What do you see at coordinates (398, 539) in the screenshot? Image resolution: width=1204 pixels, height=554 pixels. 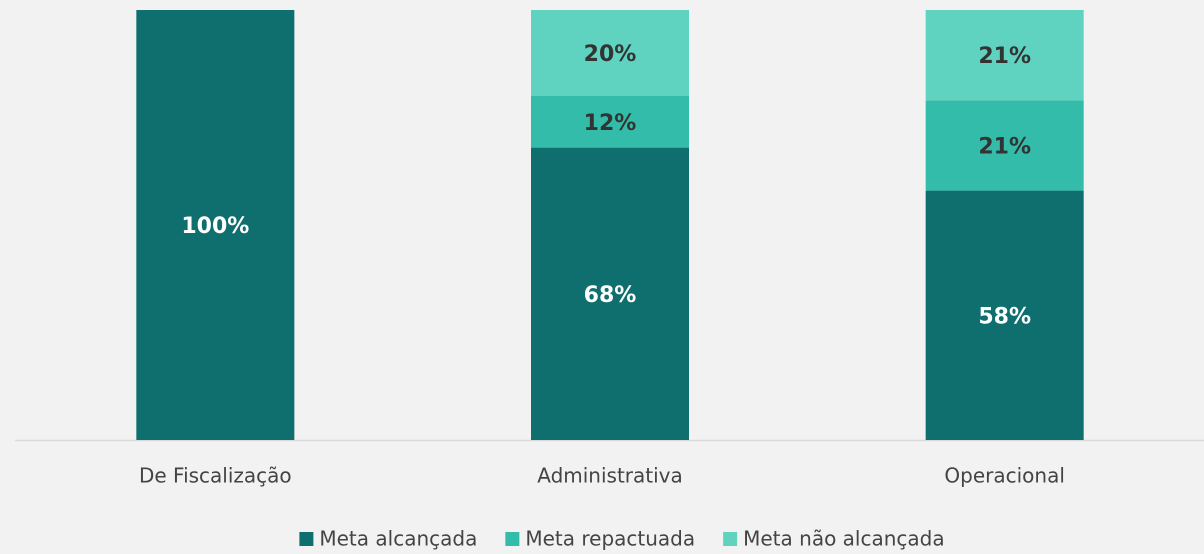 I see `legend-label: Meta alcançada` at bounding box center [398, 539].